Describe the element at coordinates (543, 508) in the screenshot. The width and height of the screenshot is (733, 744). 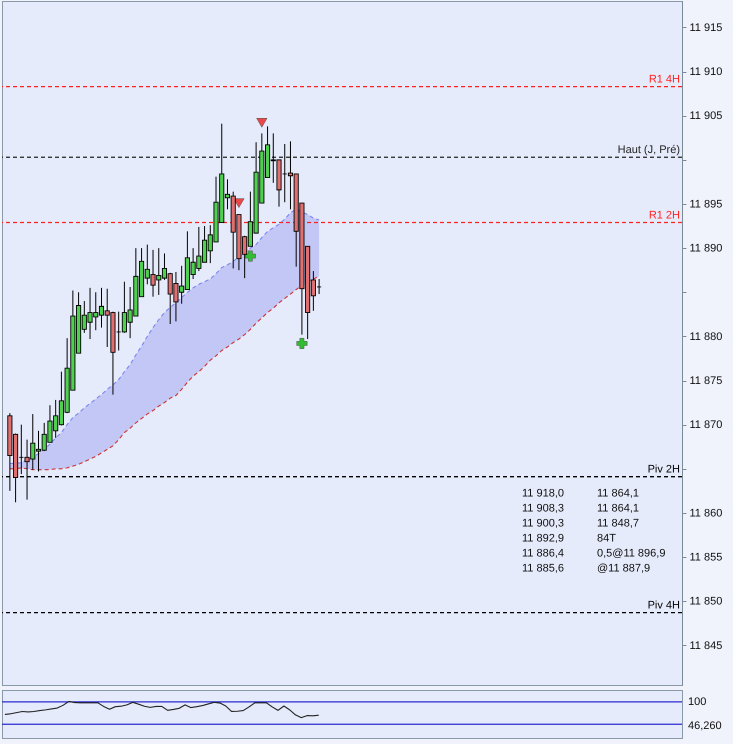
I see `annotation: 11 908,3` at that location.